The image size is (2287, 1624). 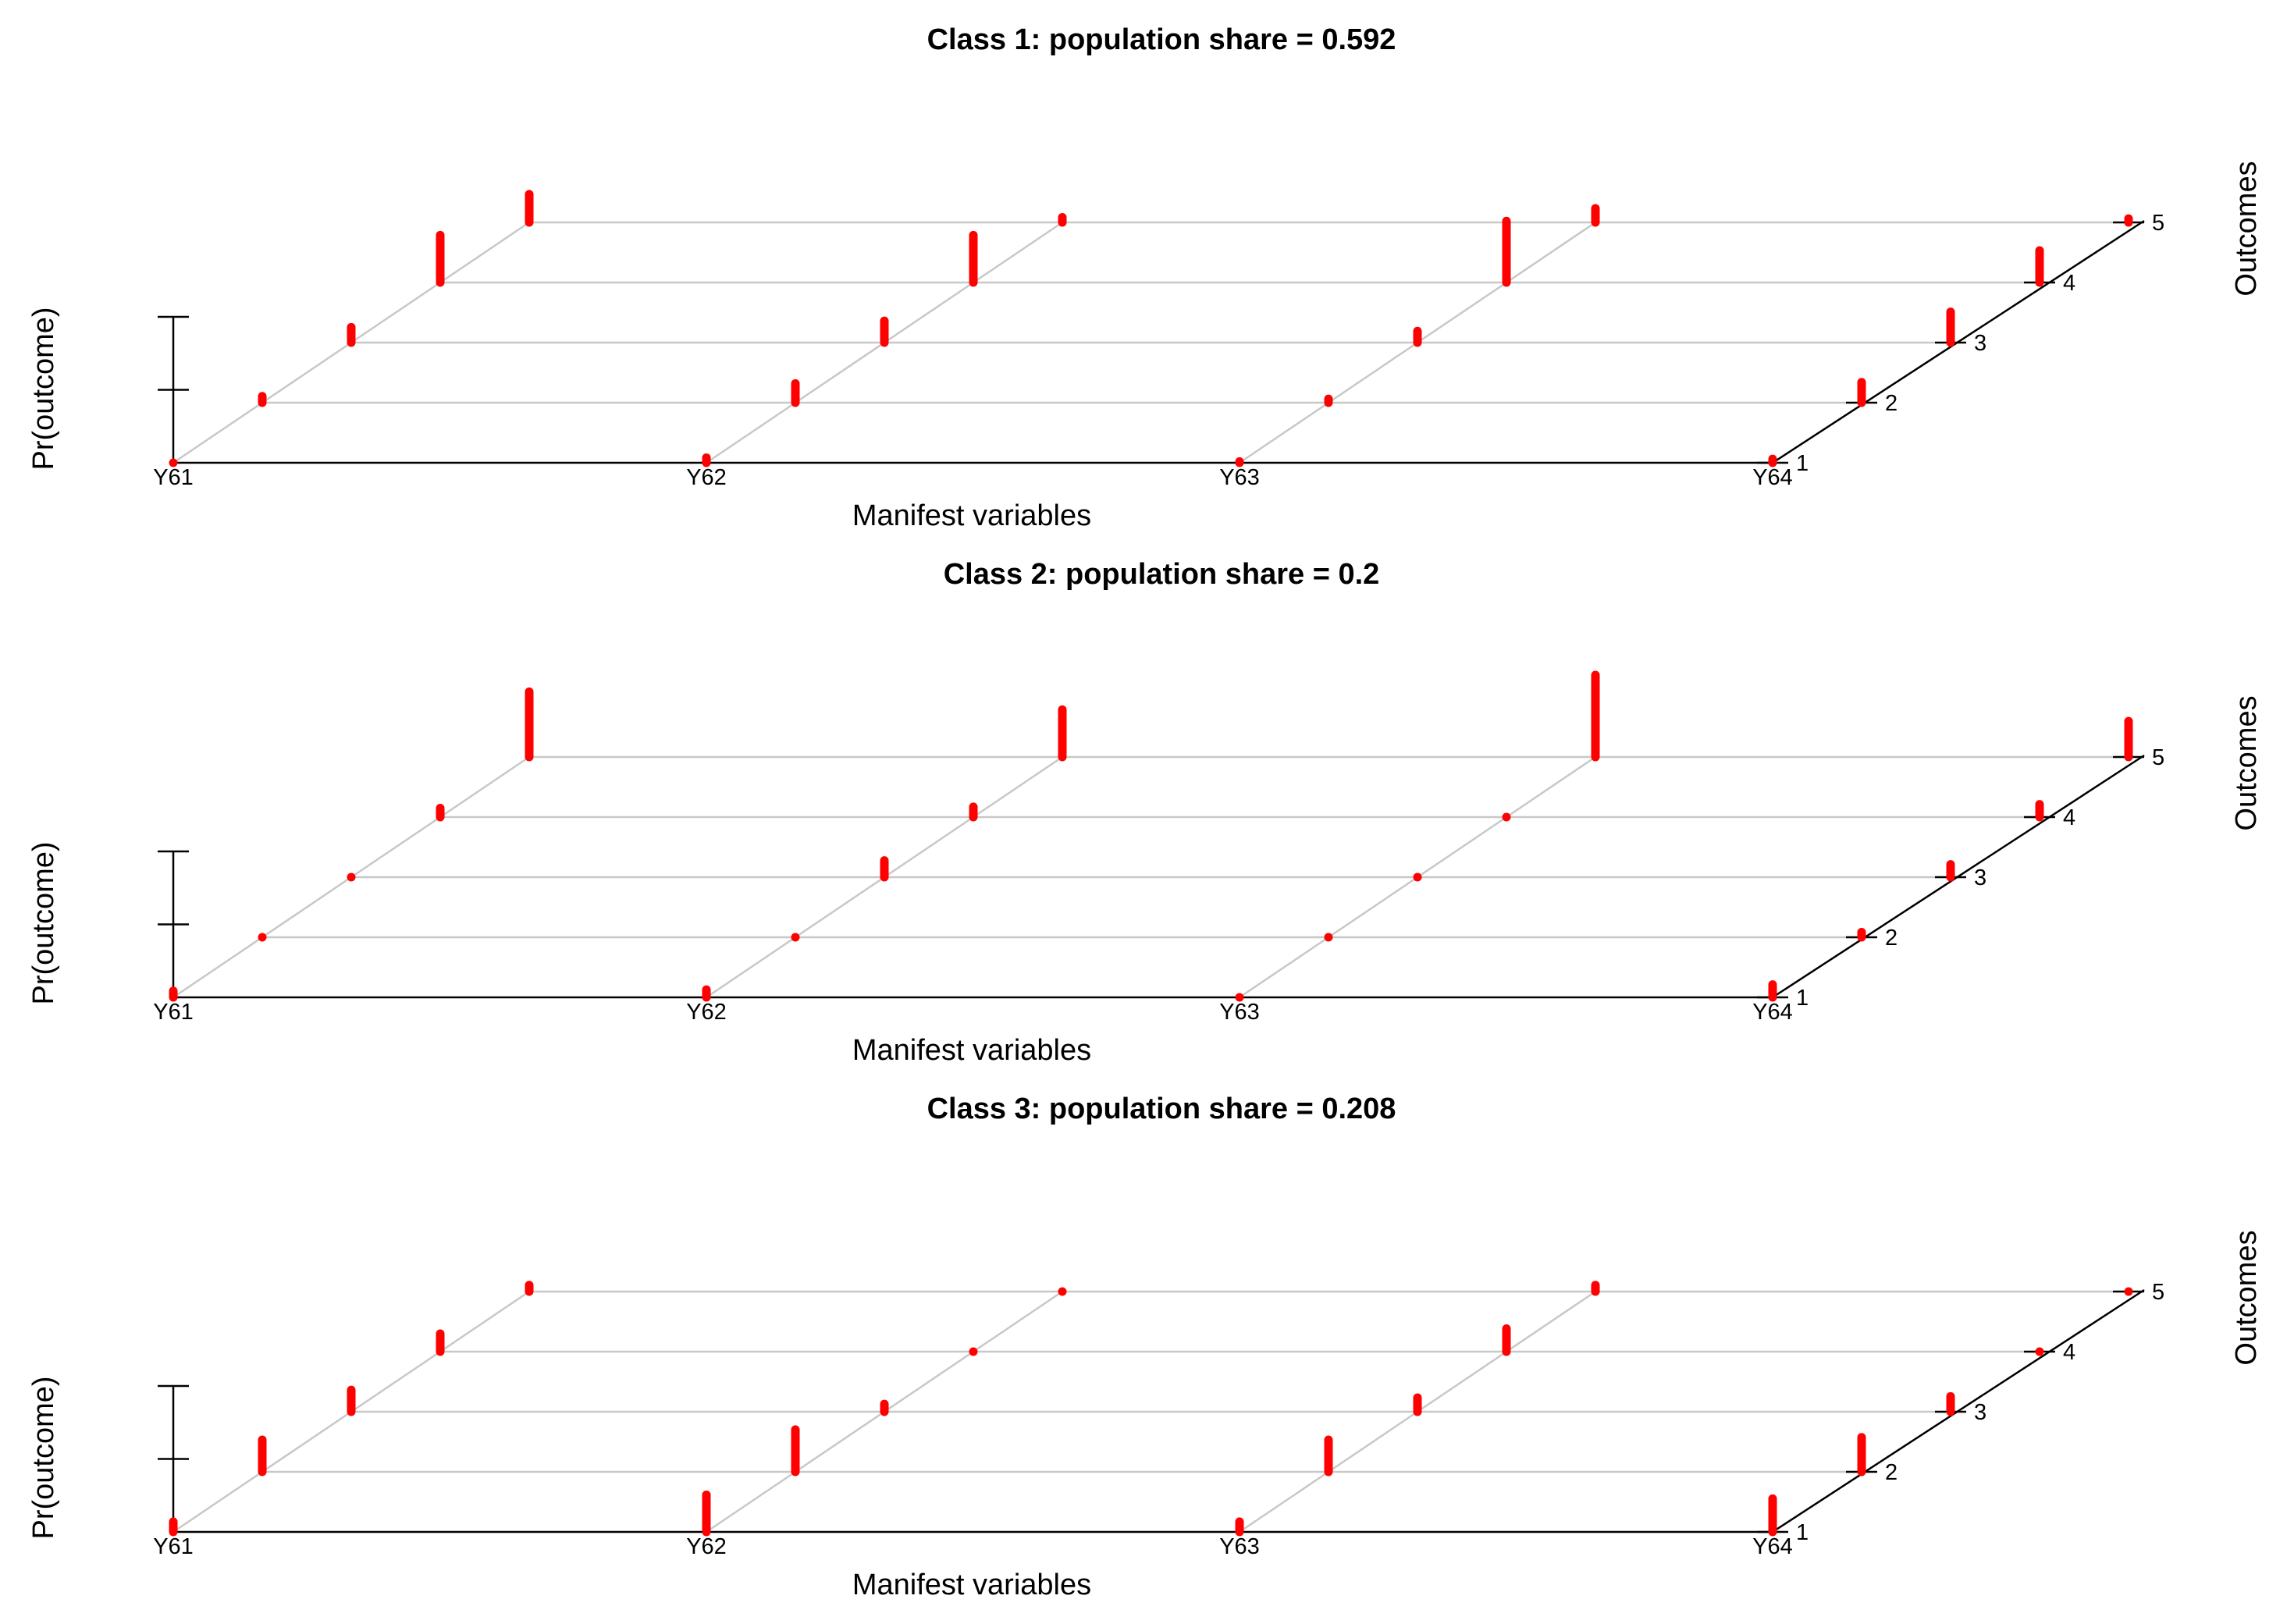 What do you see at coordinates (1162, 574) in the screenshot?
I see `panel-title: Class 2: population share = 0.2` at bounding box center [1162, 574].